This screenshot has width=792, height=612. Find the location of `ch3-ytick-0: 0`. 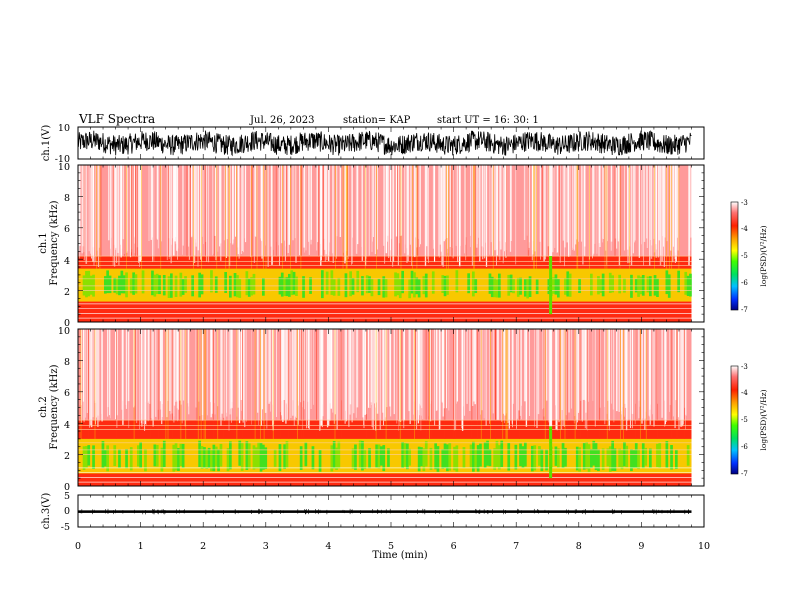

ch3-ytick-0: 0 is located at coordinates (67, 511).